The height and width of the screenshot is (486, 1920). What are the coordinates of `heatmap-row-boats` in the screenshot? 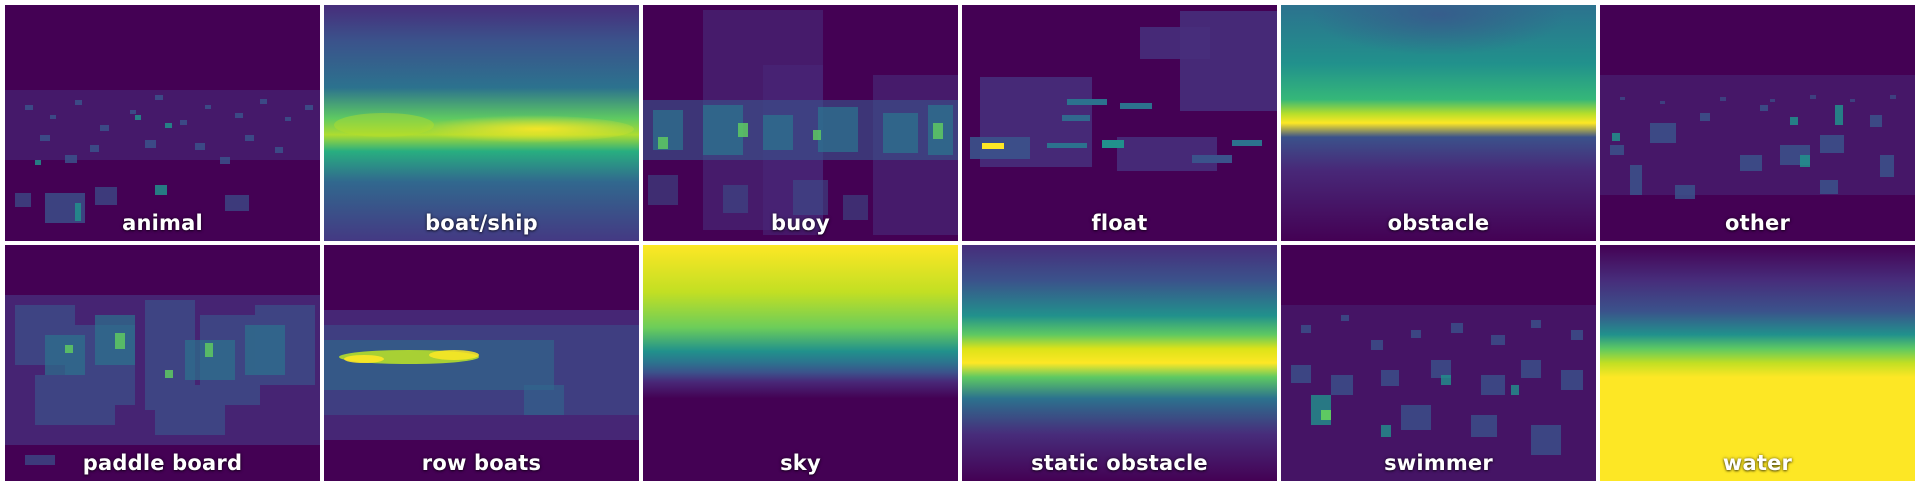 It's located at (481, 363).